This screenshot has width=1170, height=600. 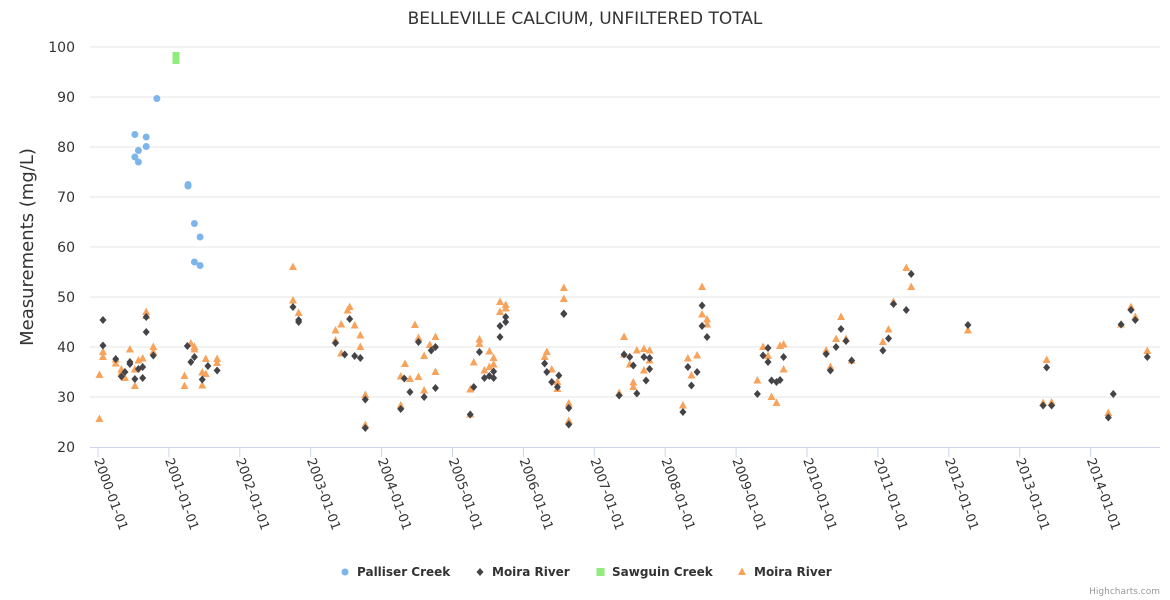 I want to click on legend-item: Sawguin Creek, so click(x=655, y=572).